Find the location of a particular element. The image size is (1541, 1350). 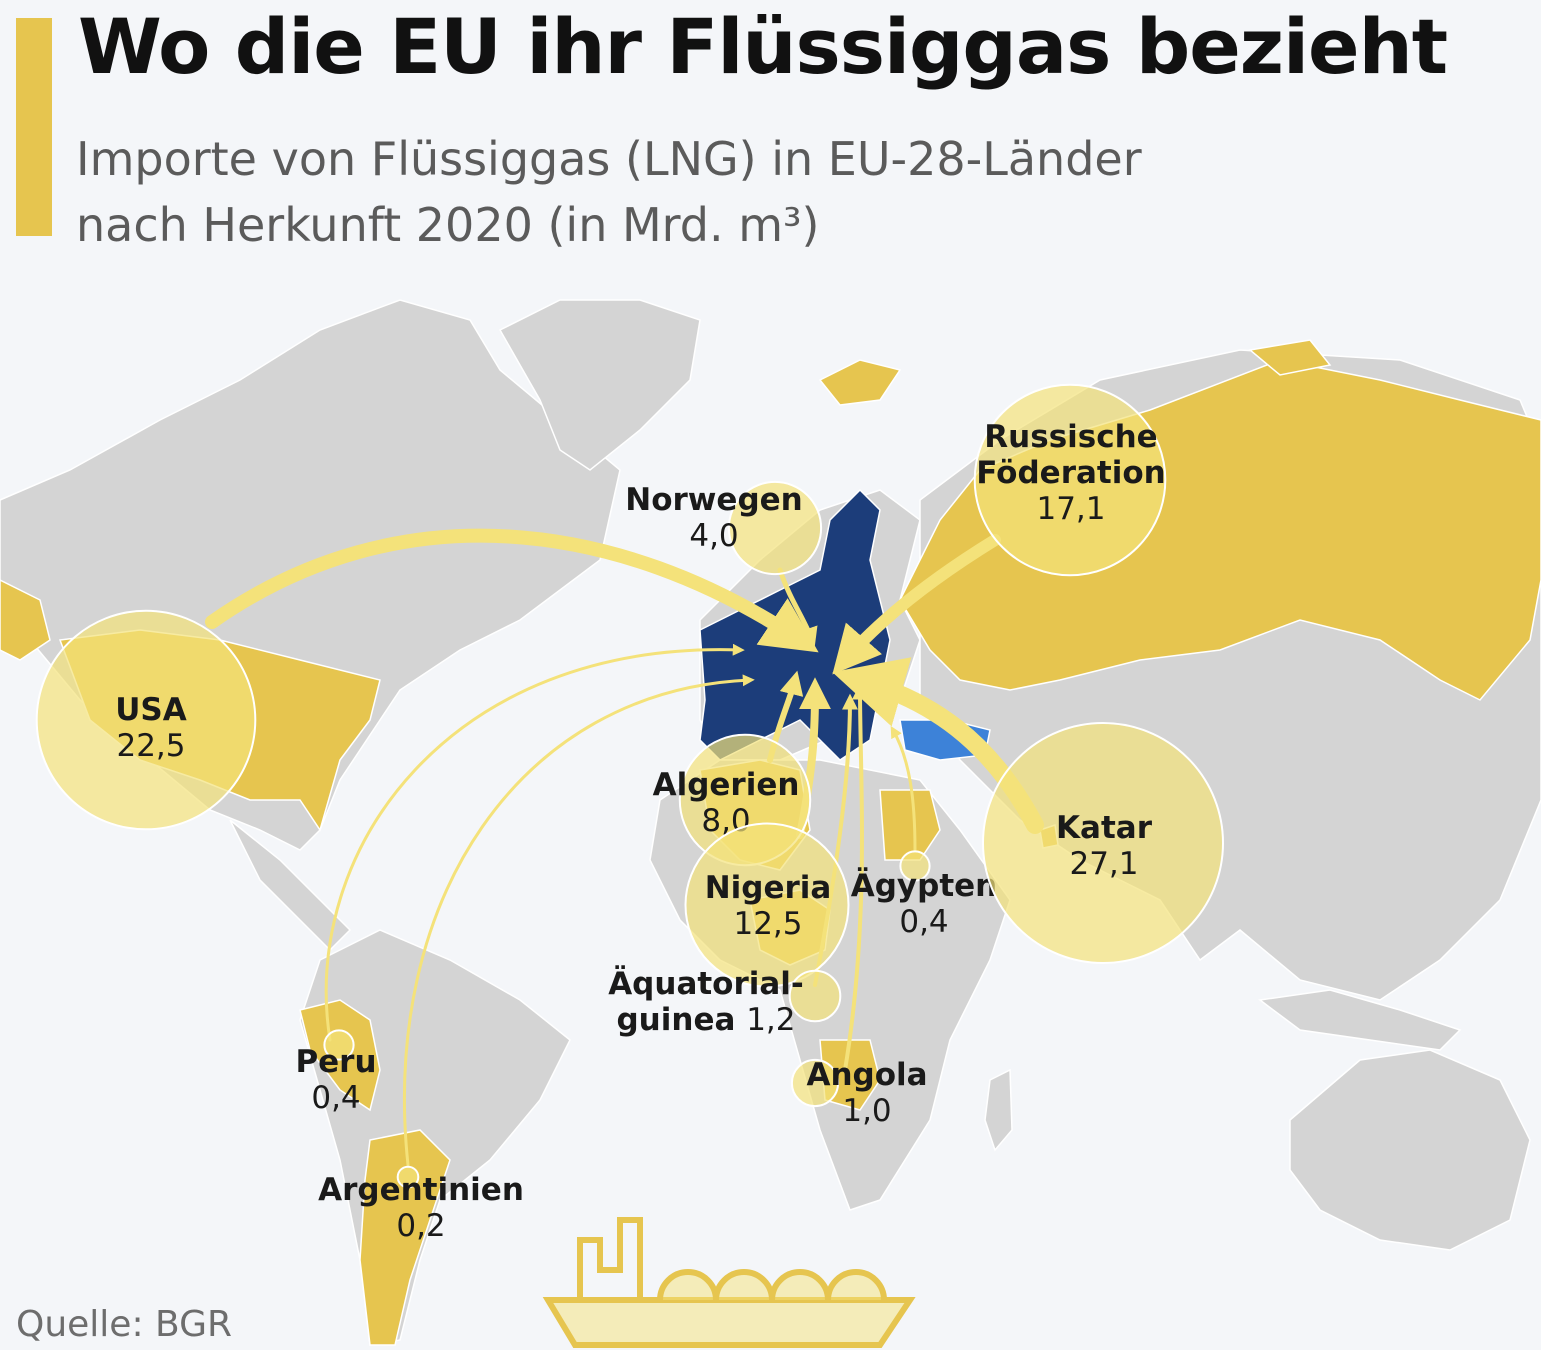

value-label-usa: 22,5 is located at coordinates (150, 746).